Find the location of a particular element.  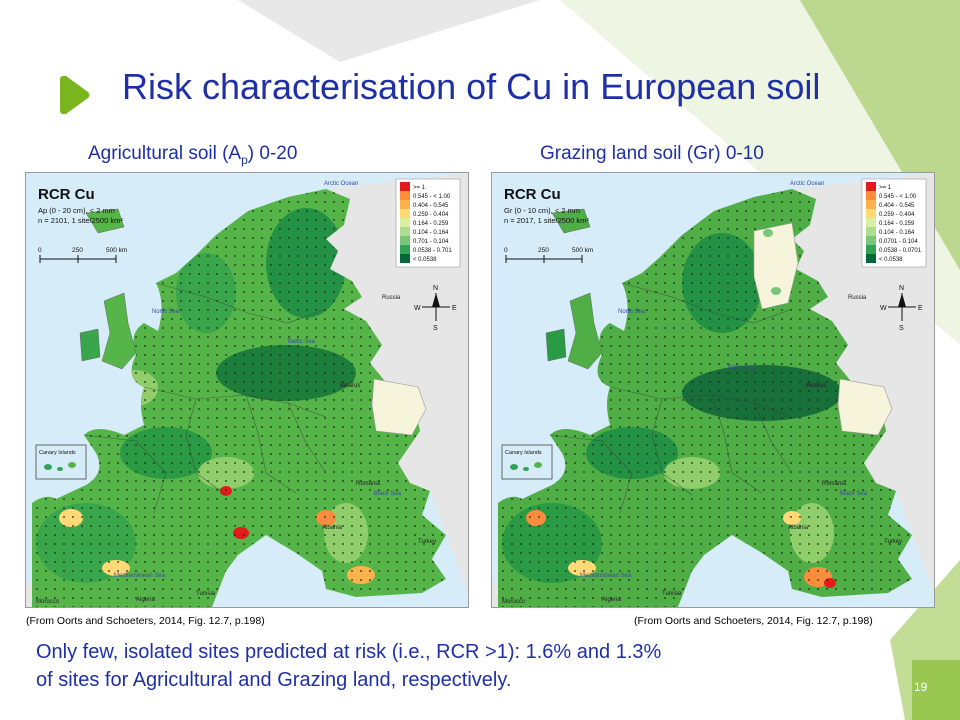

legend-label: 0.0538 - 0.701 is located at coordinates (432, 251).